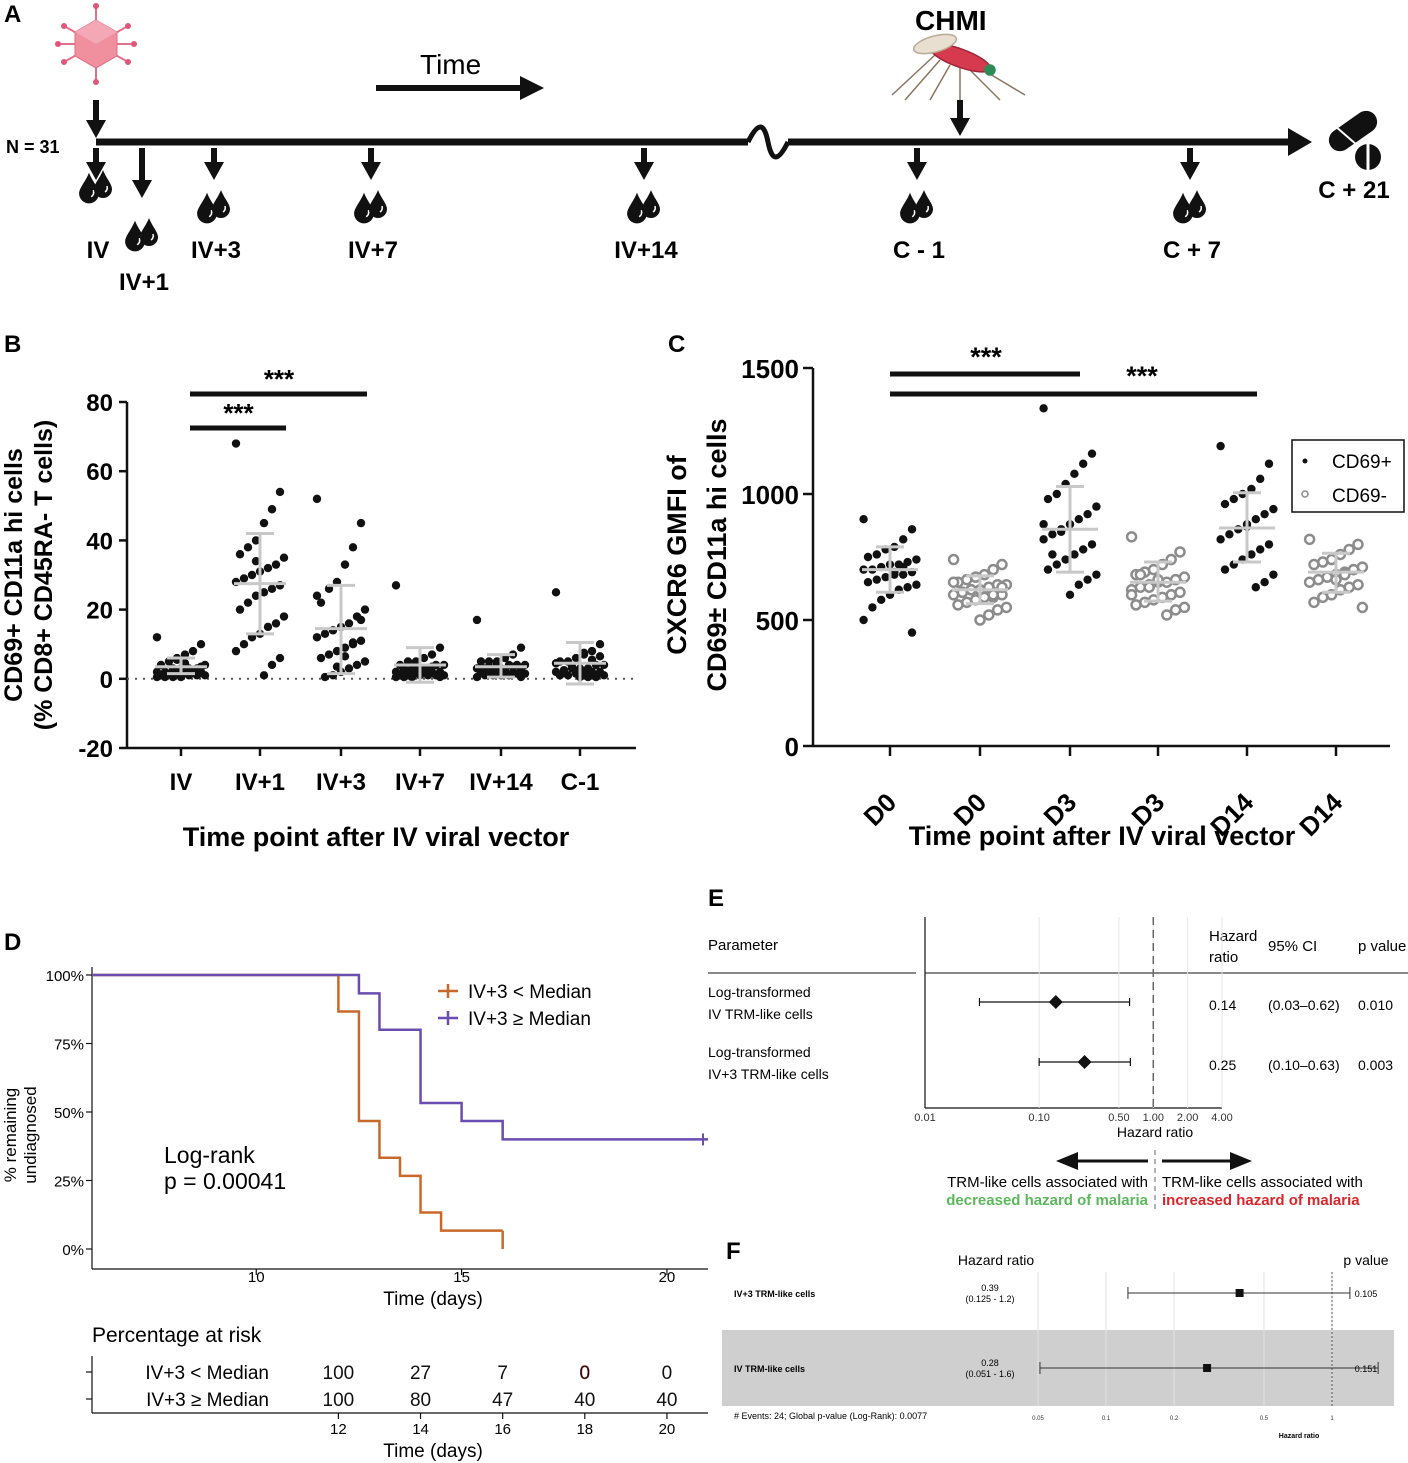 The image size is (1408, 1463). What do you see at coordinates (1375, 1005) in the screenshot?
I see `e-p-value: 0.010` at bounding box center [1375, 1005].